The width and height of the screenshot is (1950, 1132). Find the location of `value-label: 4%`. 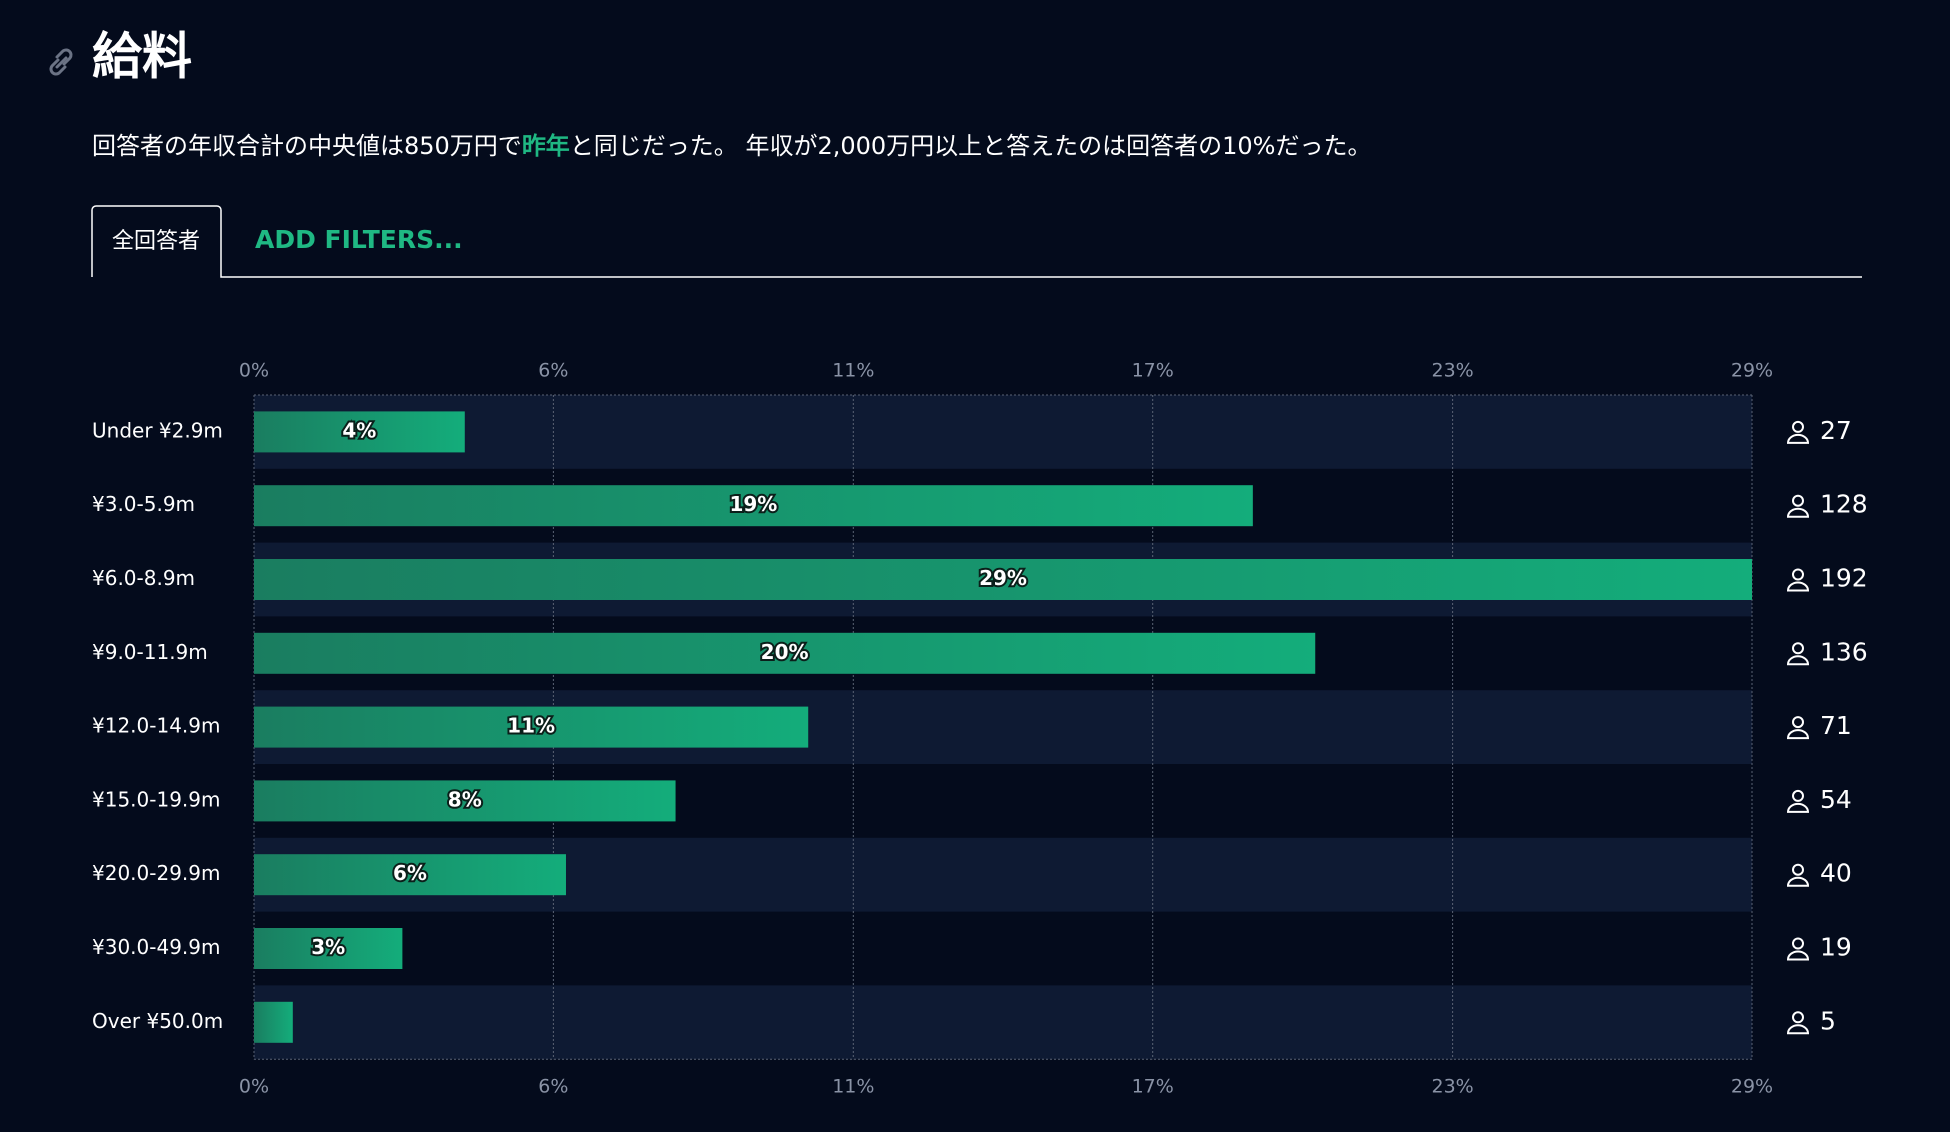

value-label: 4% is located at coordinates (359, 430).